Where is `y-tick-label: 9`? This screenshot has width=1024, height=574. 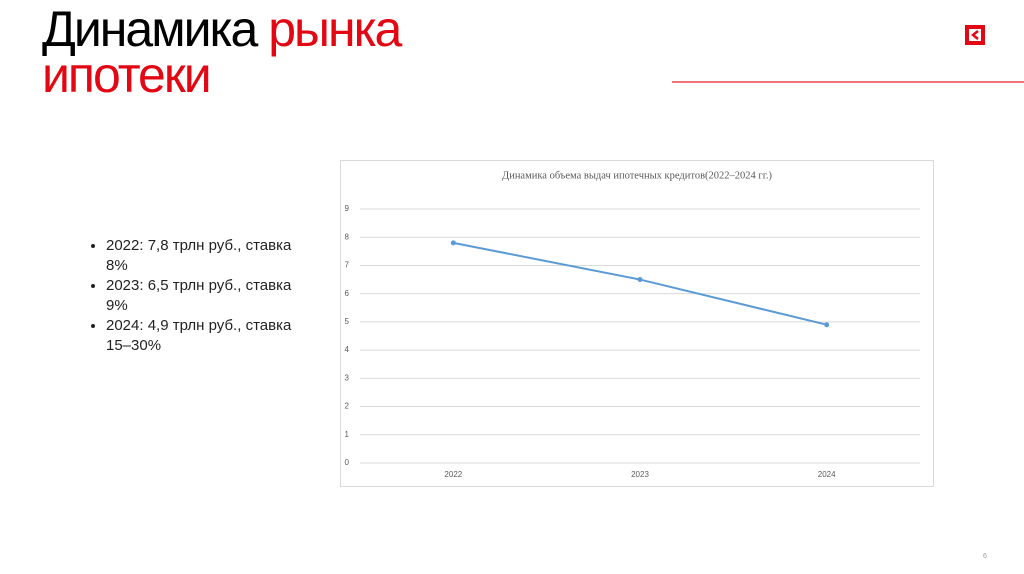
y-tick-label: 9 is located at coordinates (347, 208).